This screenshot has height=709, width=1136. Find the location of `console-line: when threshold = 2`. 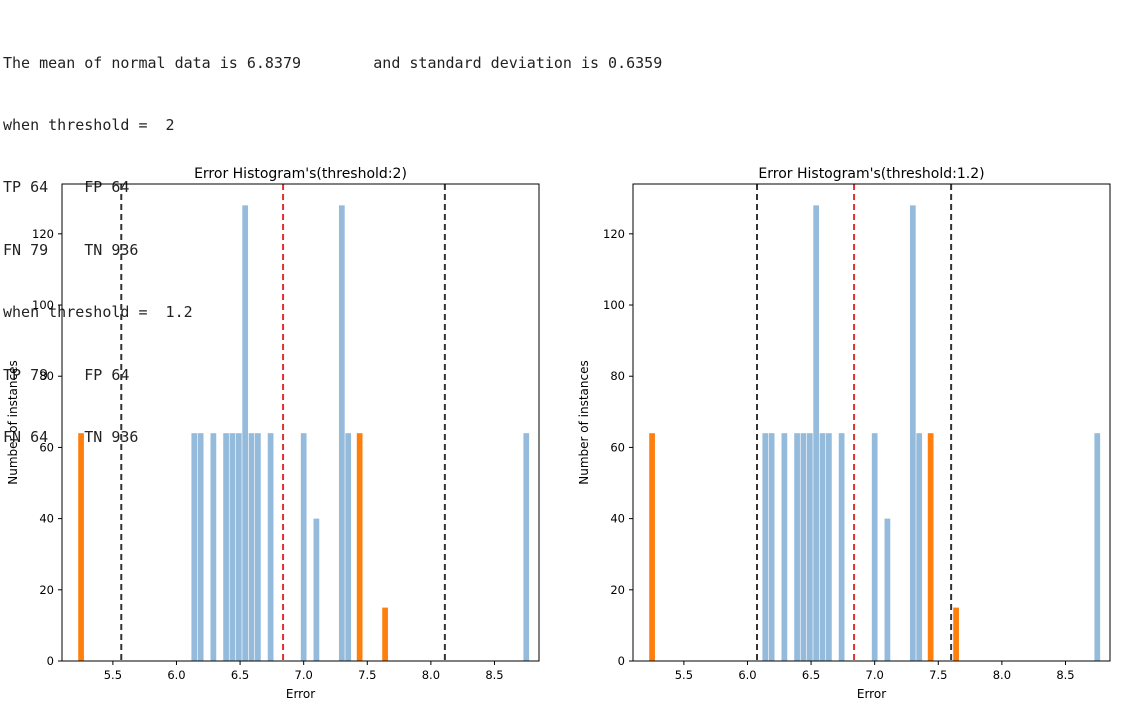

console-line: when threshold = 2 is located at coordinates (89, 124).